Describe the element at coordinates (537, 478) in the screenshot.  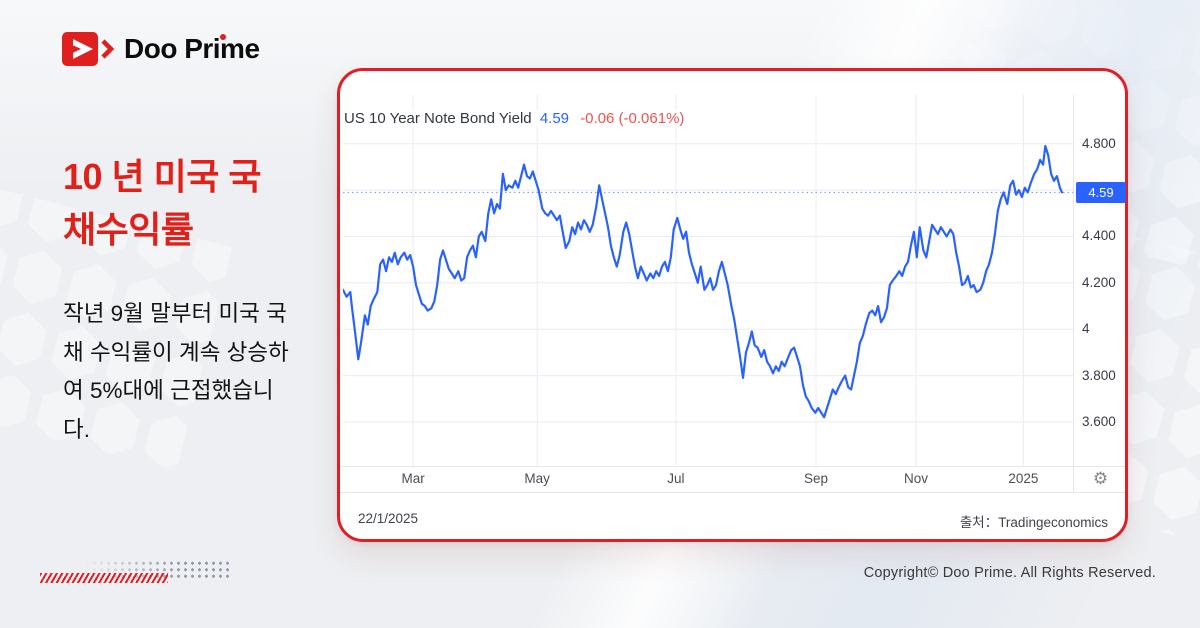
I see `x-axis-label: May` at that location.